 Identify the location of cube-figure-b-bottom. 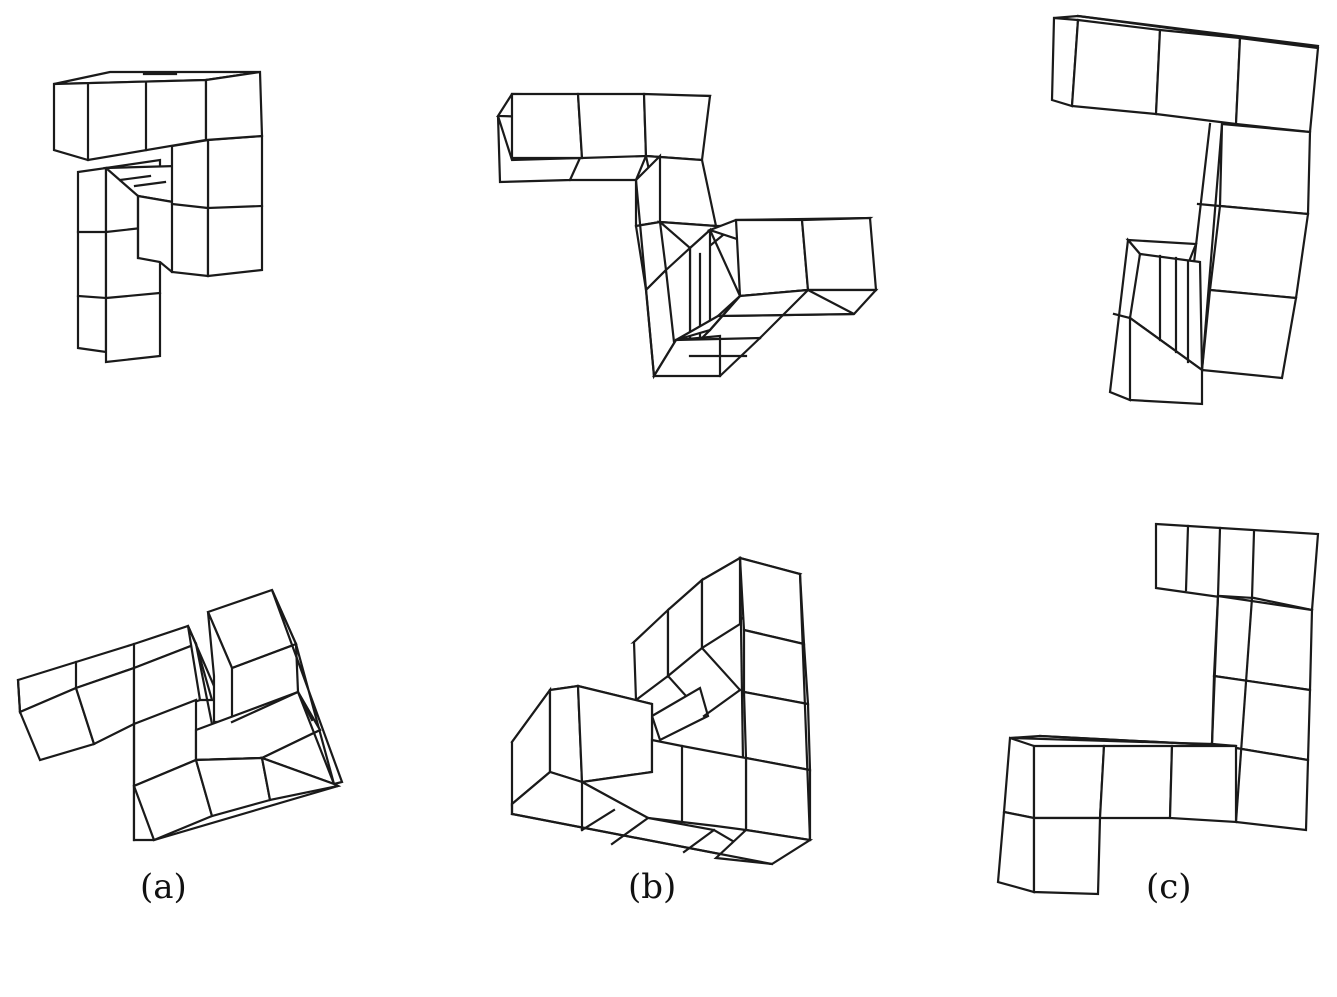
(662, 711).